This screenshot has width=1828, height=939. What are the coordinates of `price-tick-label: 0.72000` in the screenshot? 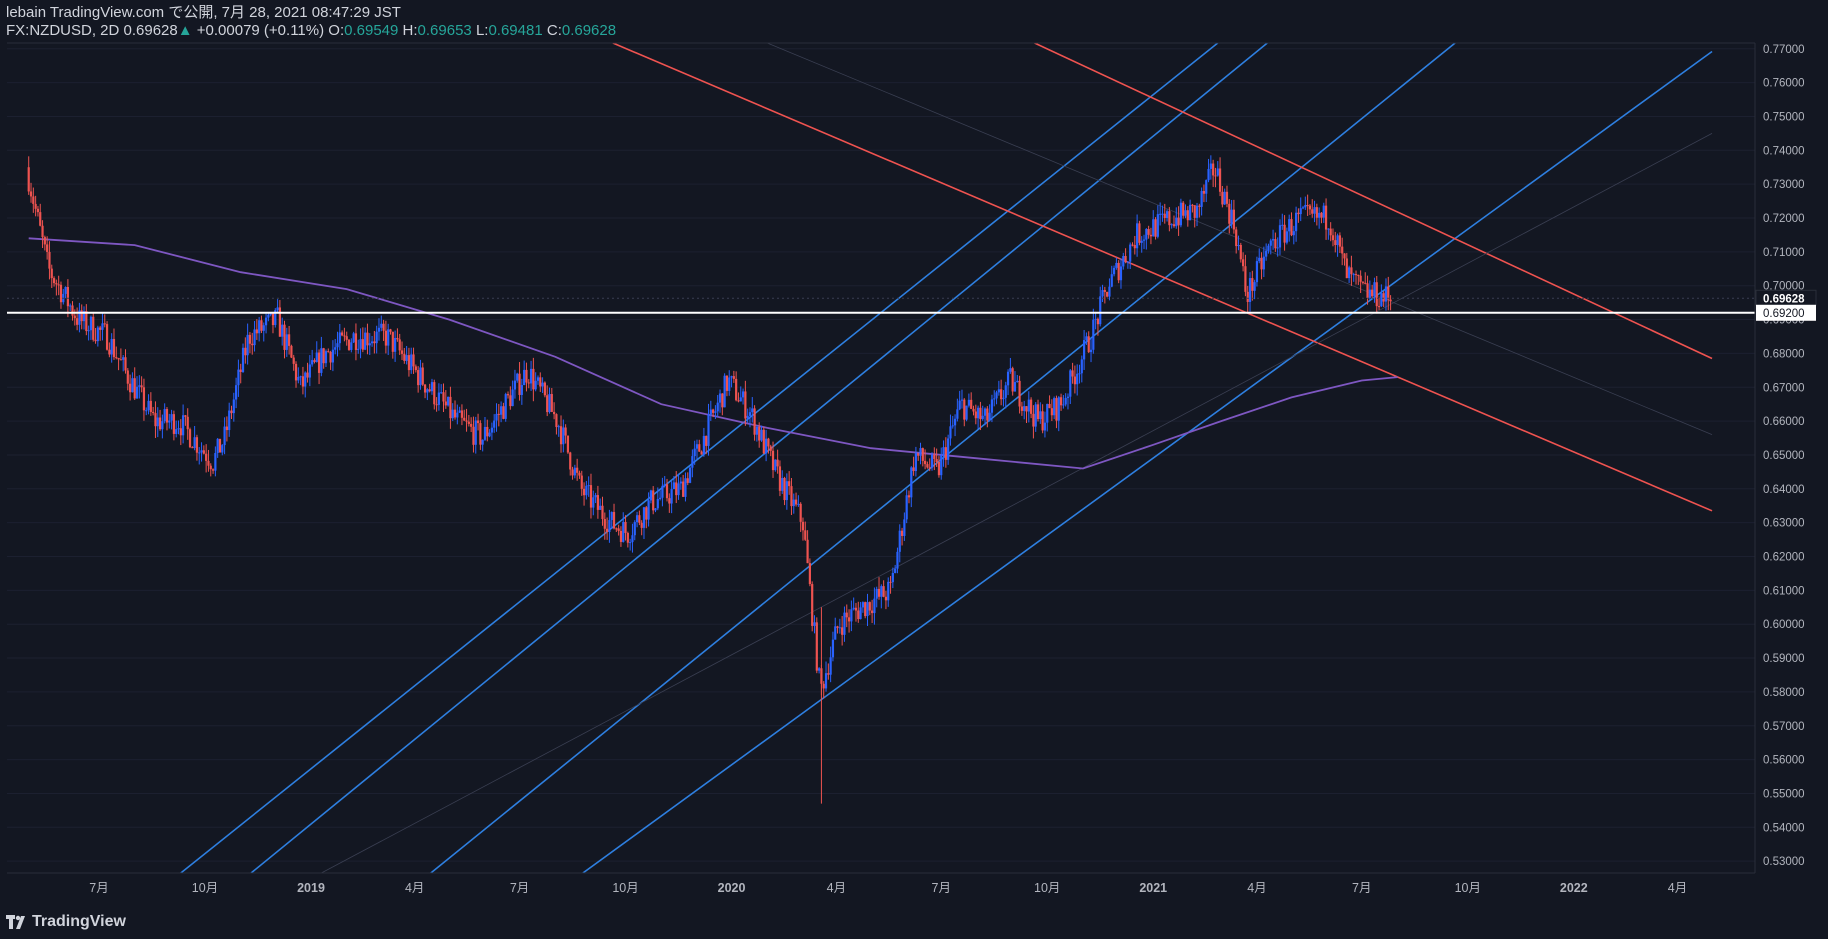 It's located at (1784, 219).